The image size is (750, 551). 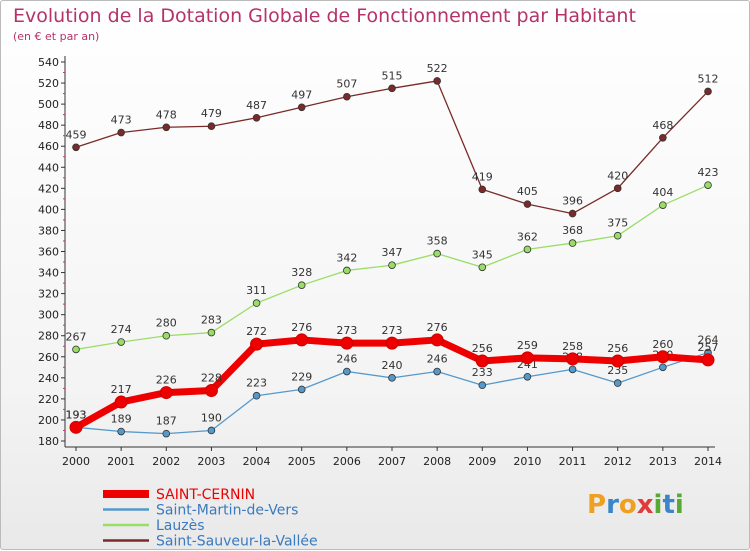 What do you see at coordinates (708, 461) in the screenshot?
I see `x-tick-label: 2014` at bounding box center [708, 461].